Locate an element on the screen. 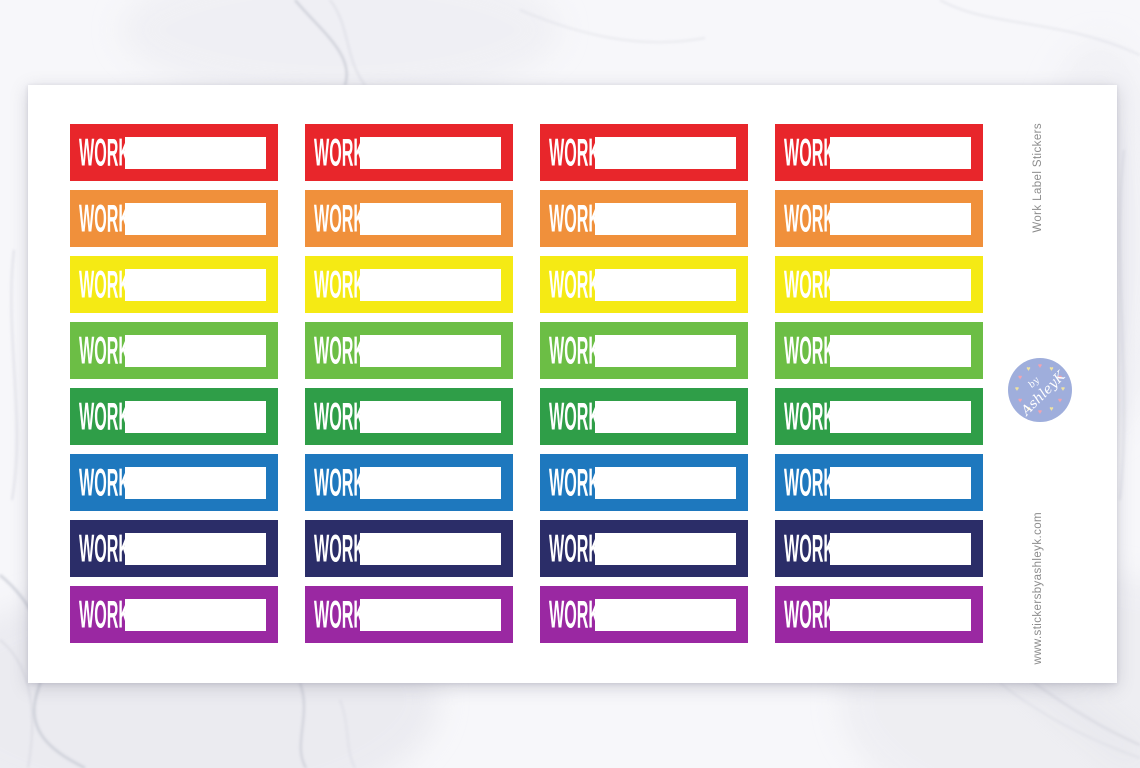  logo-signature-text: AshleyK is located at coordinates (1043, 394).